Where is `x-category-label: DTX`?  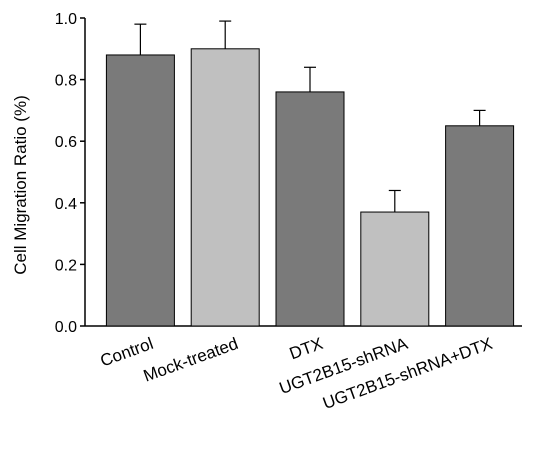
x-category-label: DTX is located at coordinates (306, 348).